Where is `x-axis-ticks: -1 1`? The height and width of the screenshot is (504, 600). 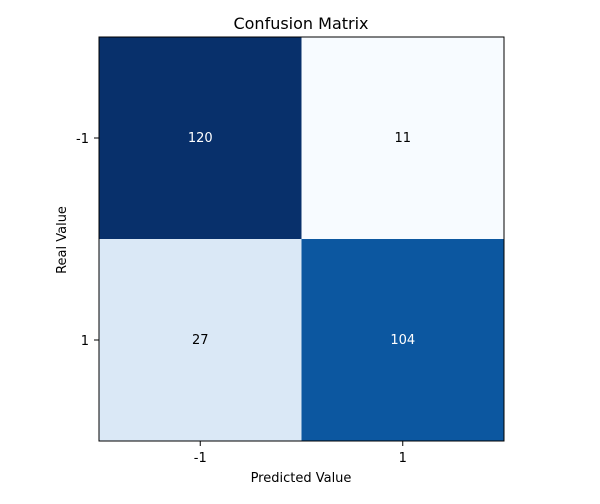
x-axis-ticks: -1 1 is located at coordinates (300, 453).